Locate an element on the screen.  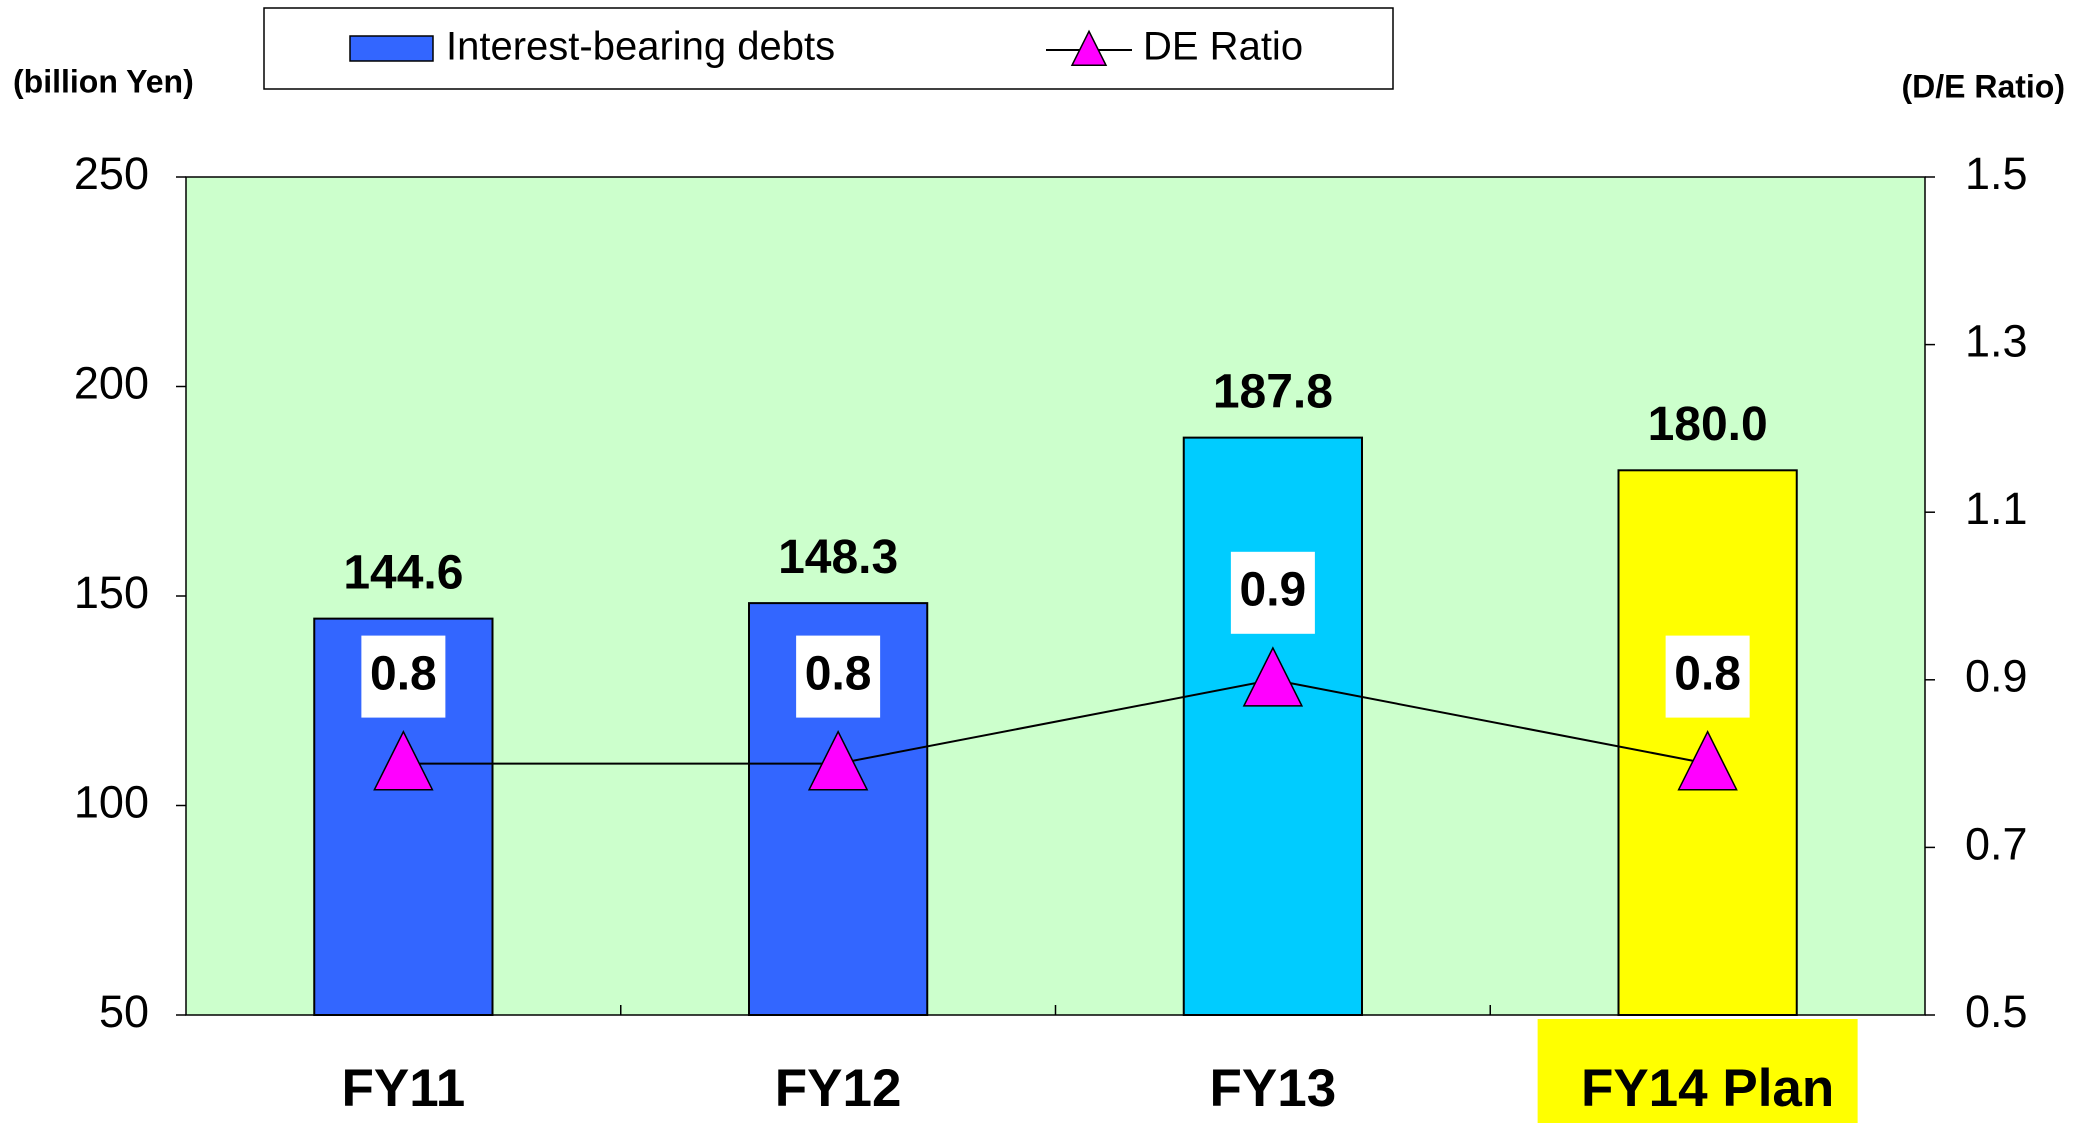
bar-value-label: 144.6 is located at coordinates (403, 572).